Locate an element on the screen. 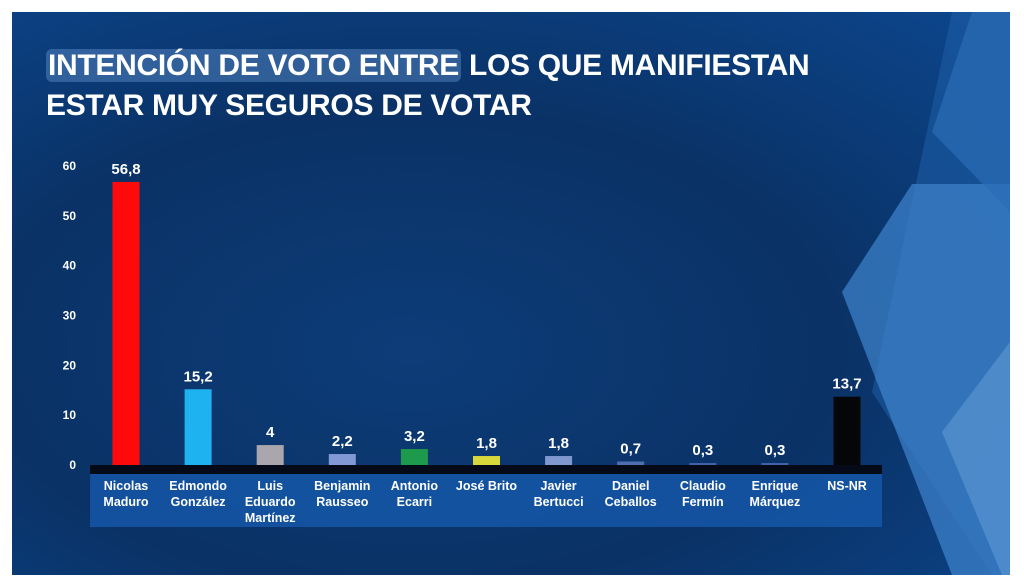  x-axis-baseline is located at coordinates (486, 469).